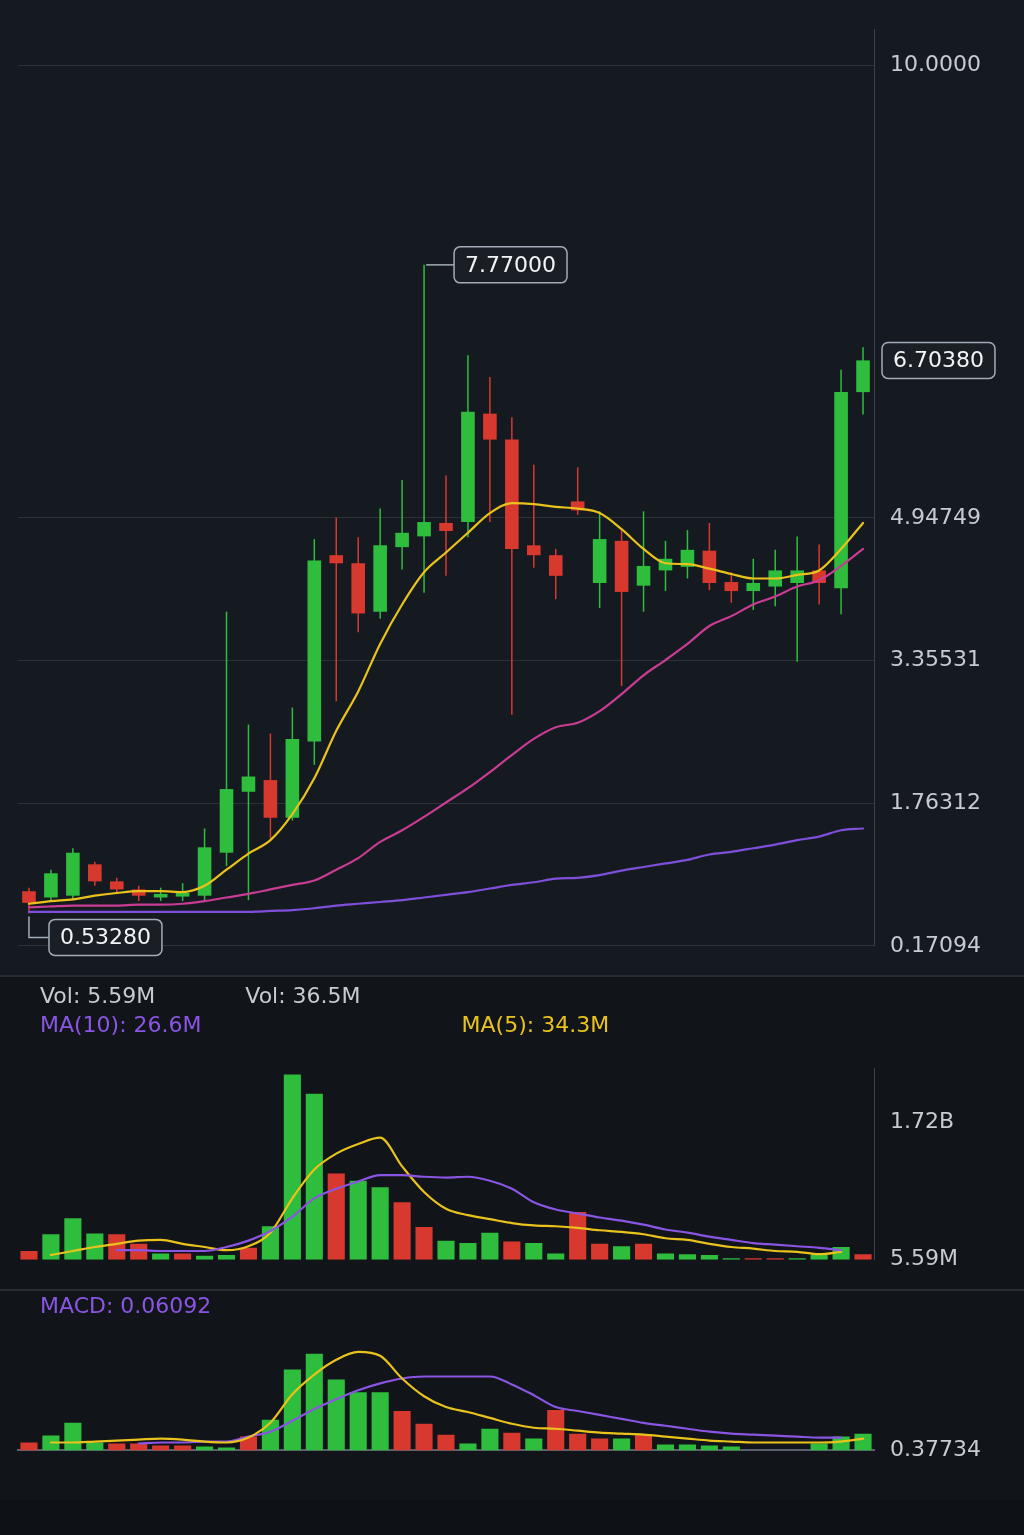 The width and height of the screenshot is (1024, 1535). I want to click on y-tick-label: 1.72B, so click(922, 1121).